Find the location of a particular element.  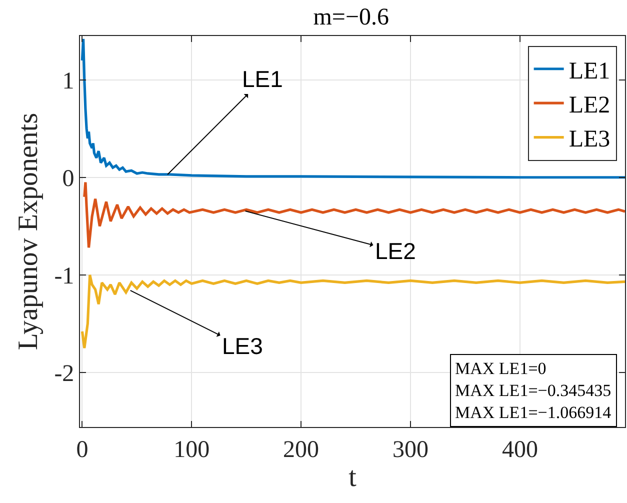

y-tick-label: 1 is located at coordinates (68, 81).